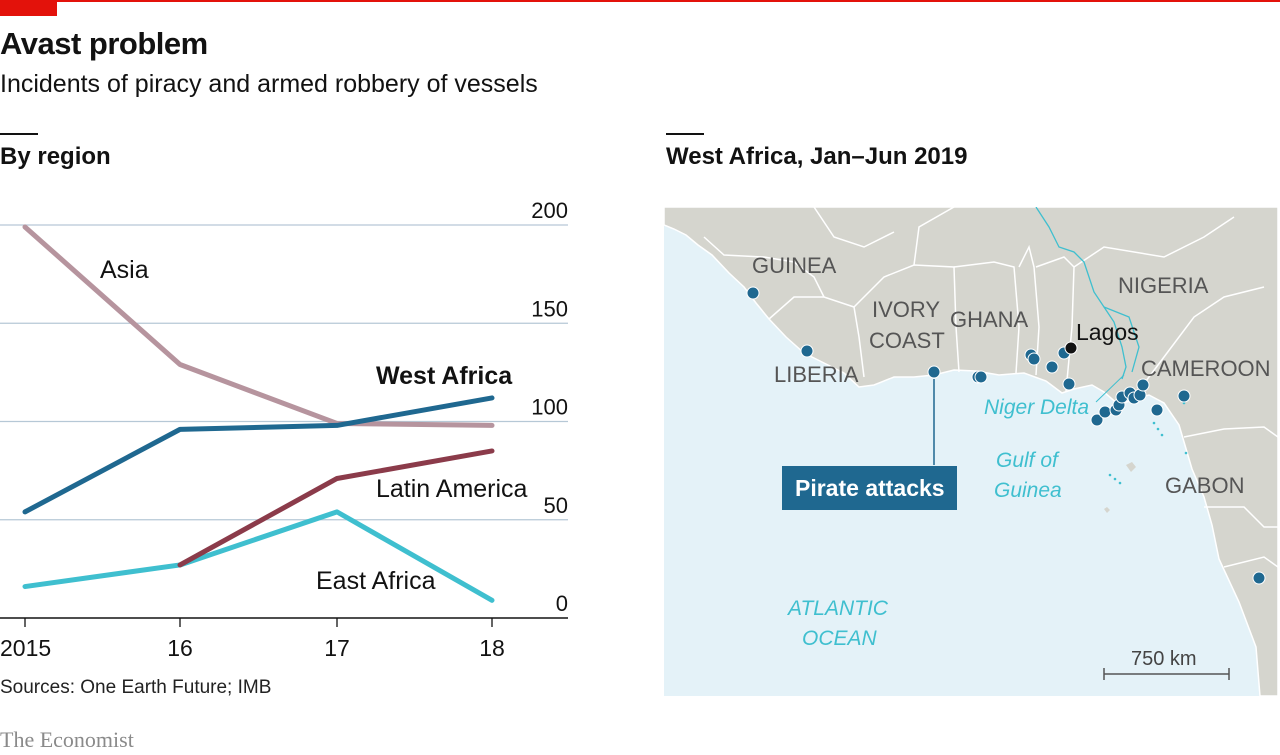 The height and width of the screenshot is (755, 1280). I want to click on label-ocean: OCEAN, so click(840, 638).